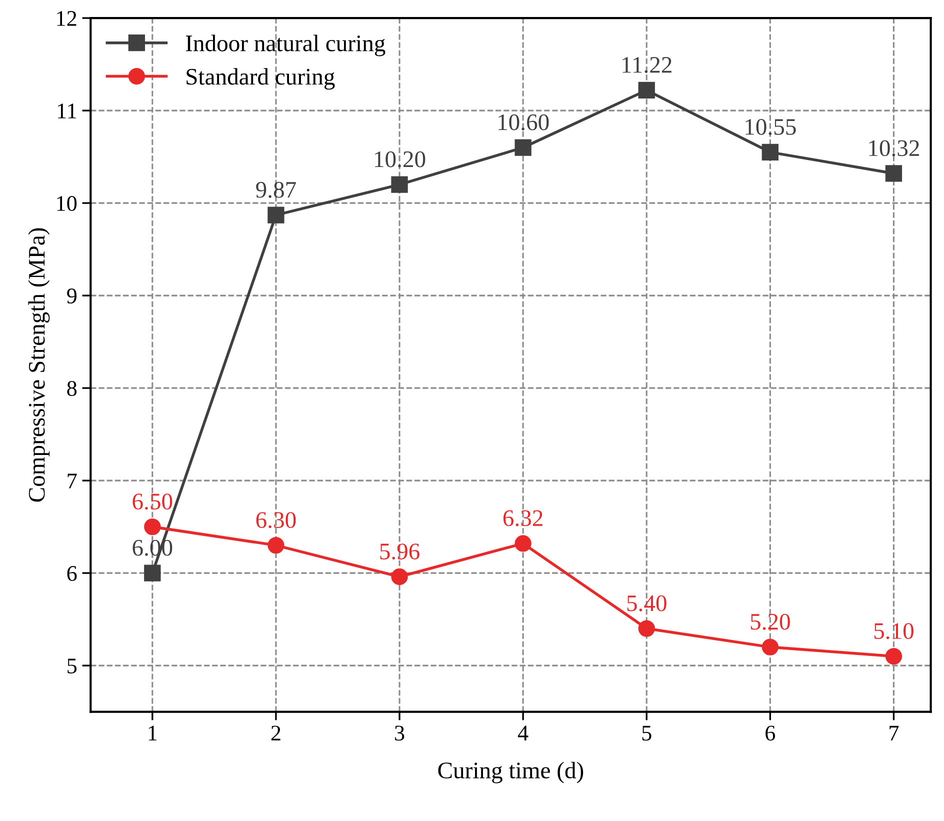 The image size is (944, 821). I want to click on data-label: 10.60, so click(523, 122).